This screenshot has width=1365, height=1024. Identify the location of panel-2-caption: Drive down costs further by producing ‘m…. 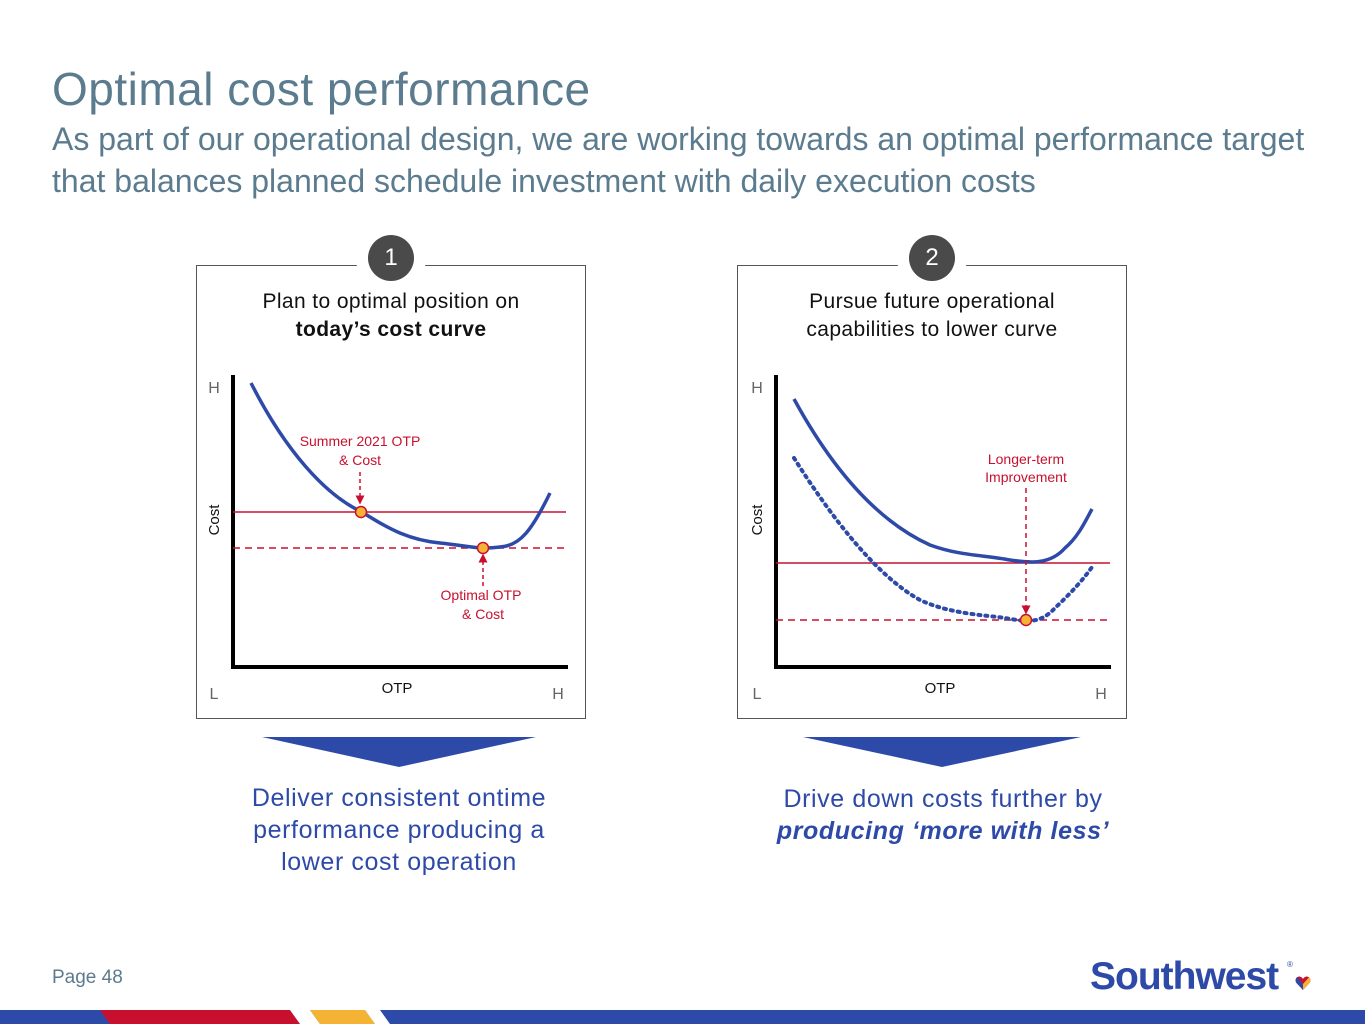
(943, 815).